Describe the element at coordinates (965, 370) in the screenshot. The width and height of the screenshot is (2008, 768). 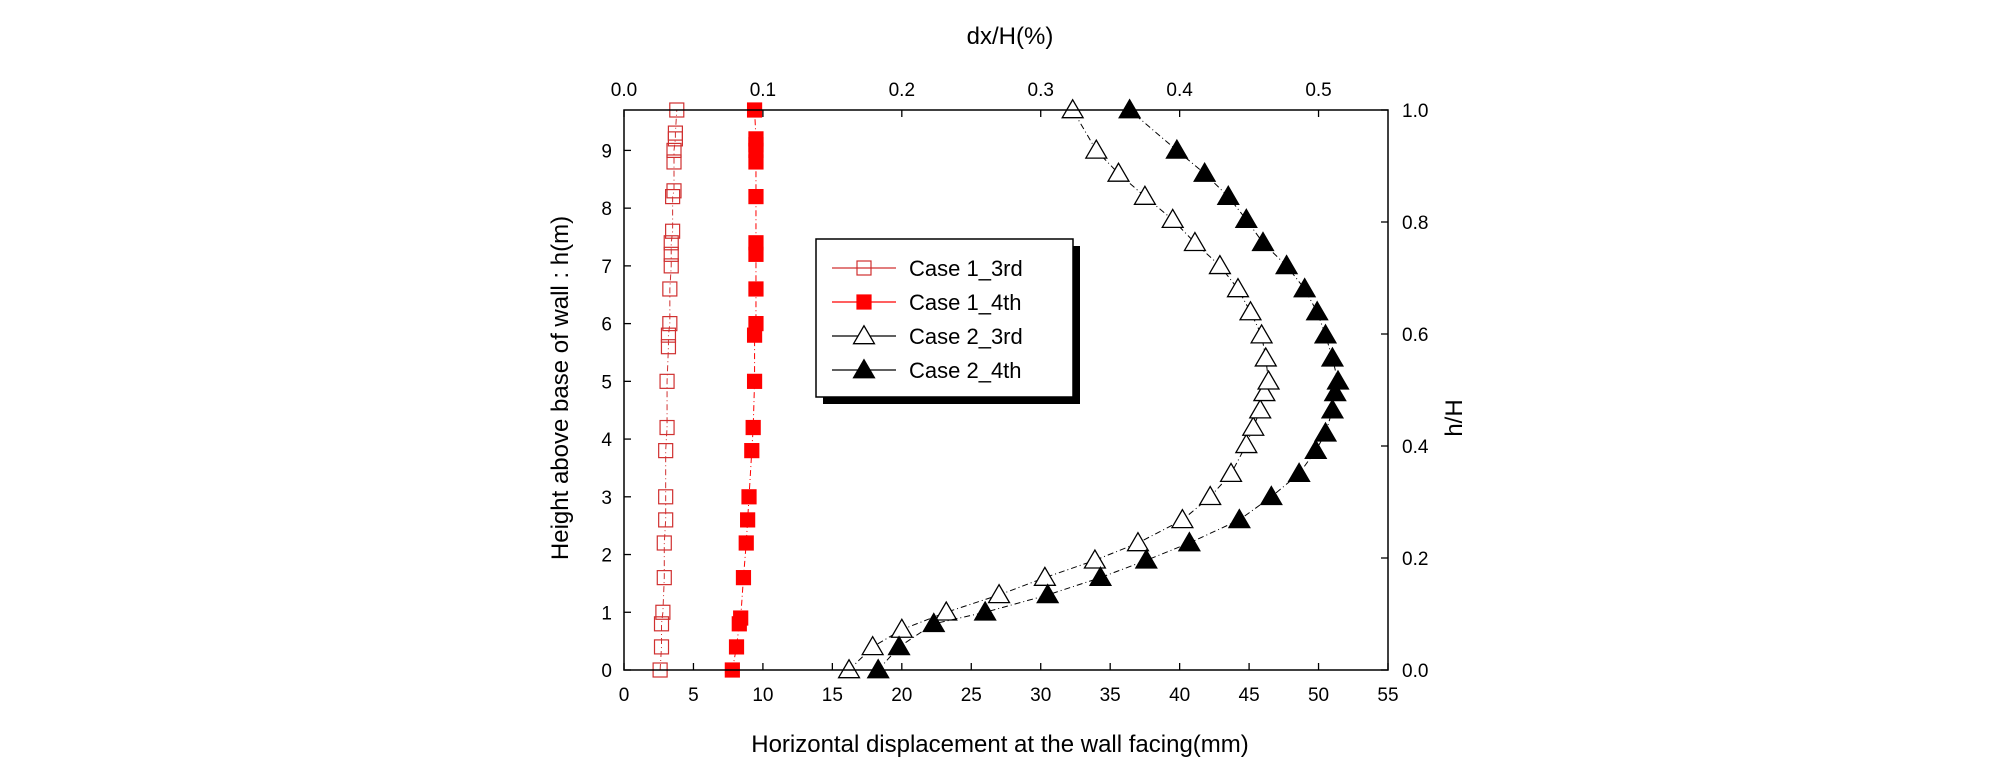
I see `legend-label: Case 2_4th` at that location.